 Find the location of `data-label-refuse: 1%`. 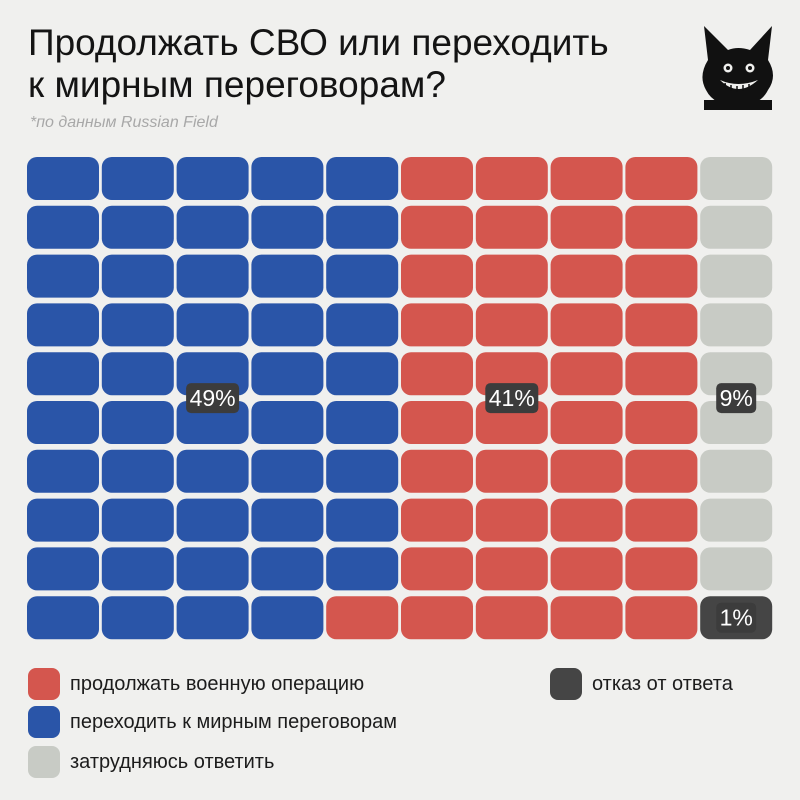

data-label-refuse: 1% is located at coordinates (736, 617).